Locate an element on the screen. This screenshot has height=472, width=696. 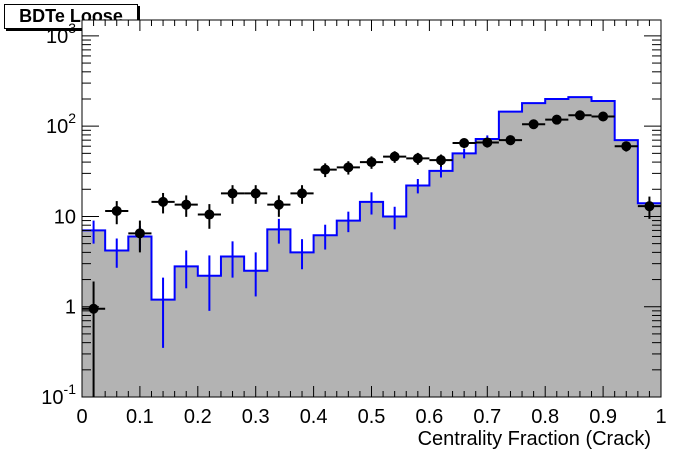
chart-title: BDTe Loose is located at coordinates (71, 16).